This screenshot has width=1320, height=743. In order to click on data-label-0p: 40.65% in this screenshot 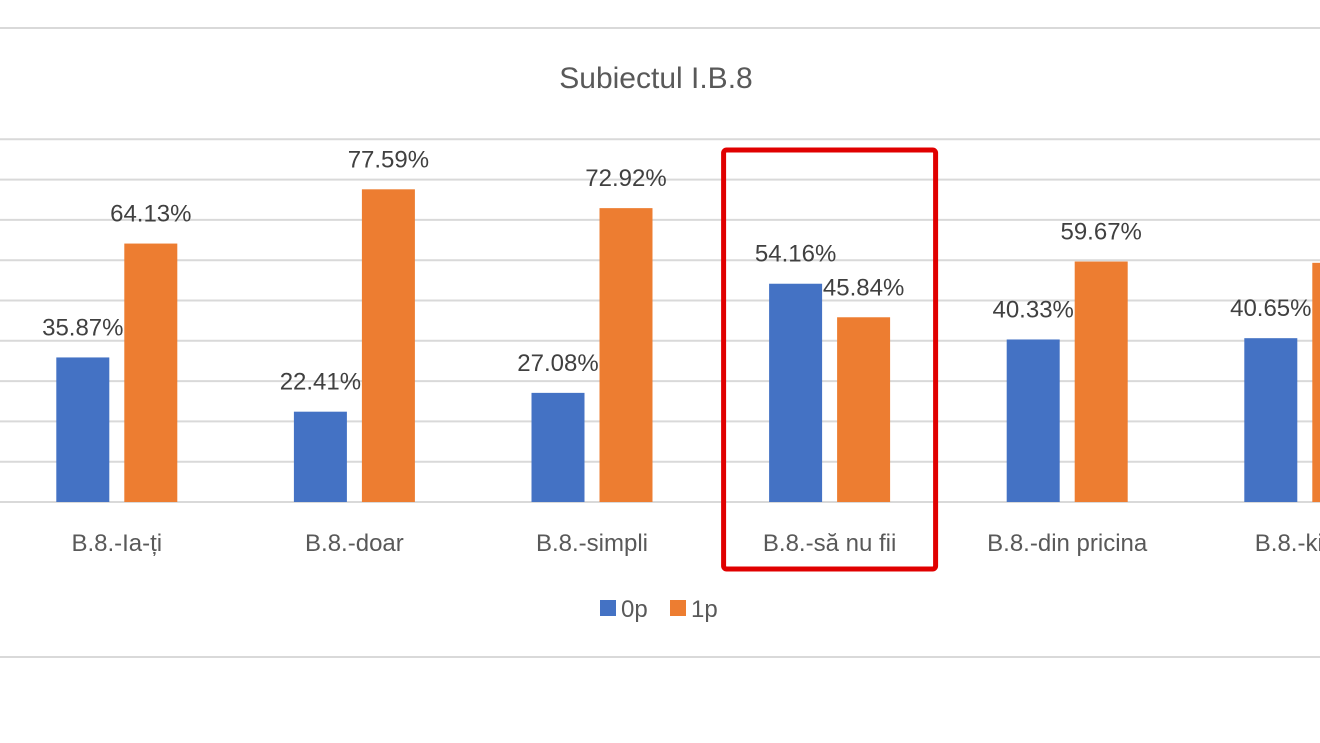, I will do `click(1270, 308)`.